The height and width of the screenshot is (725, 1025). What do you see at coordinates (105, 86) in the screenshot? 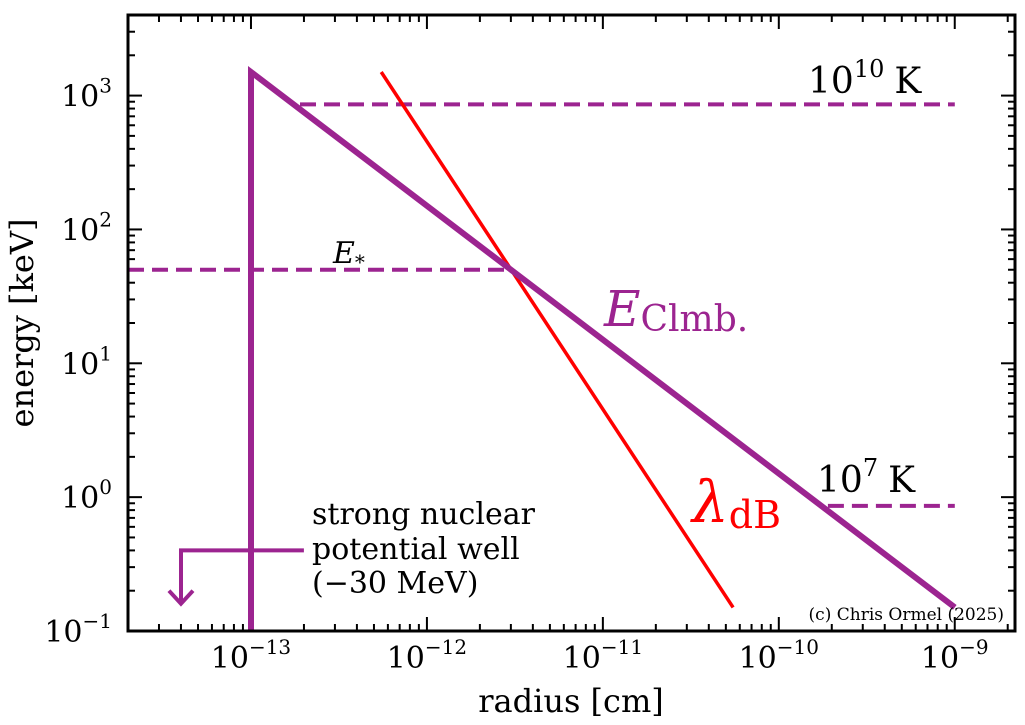
I see `y-tick-exp: 3` at bounding box center [105, 86].